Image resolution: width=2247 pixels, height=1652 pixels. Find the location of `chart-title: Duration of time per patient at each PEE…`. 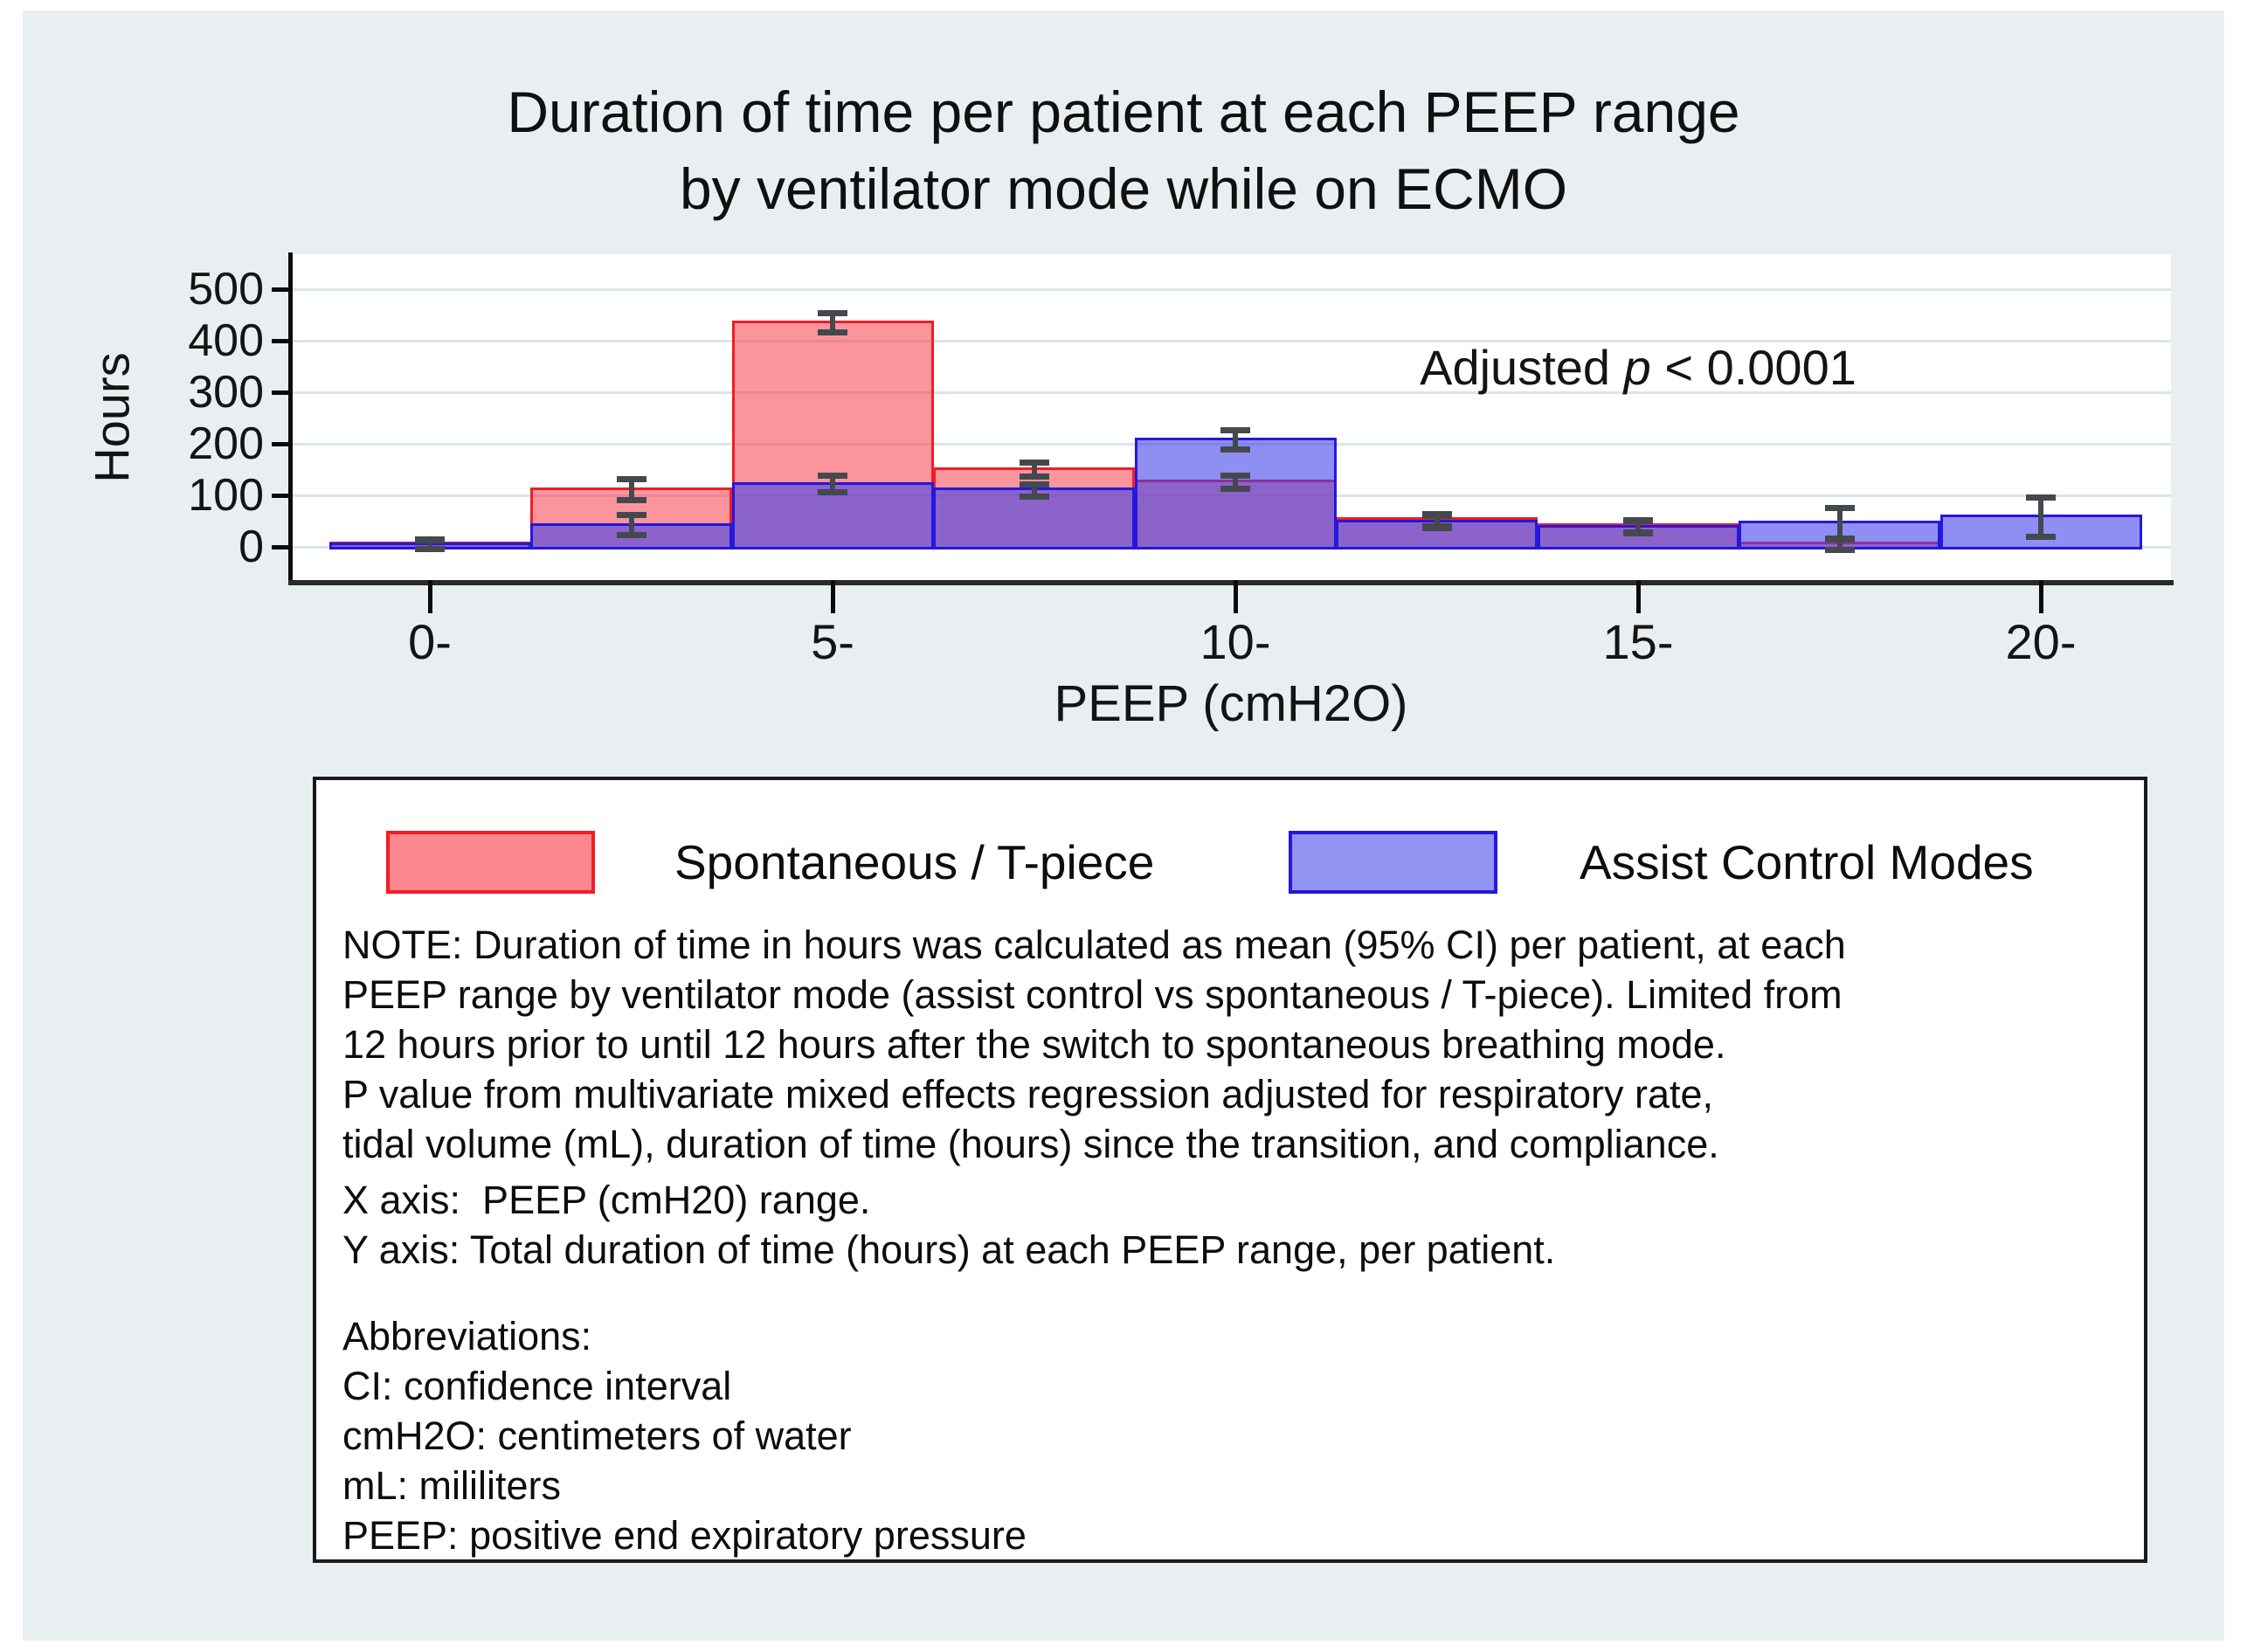

chart-title: Duration of time per patient at each PEE… is located at coordinates (1123, 150).